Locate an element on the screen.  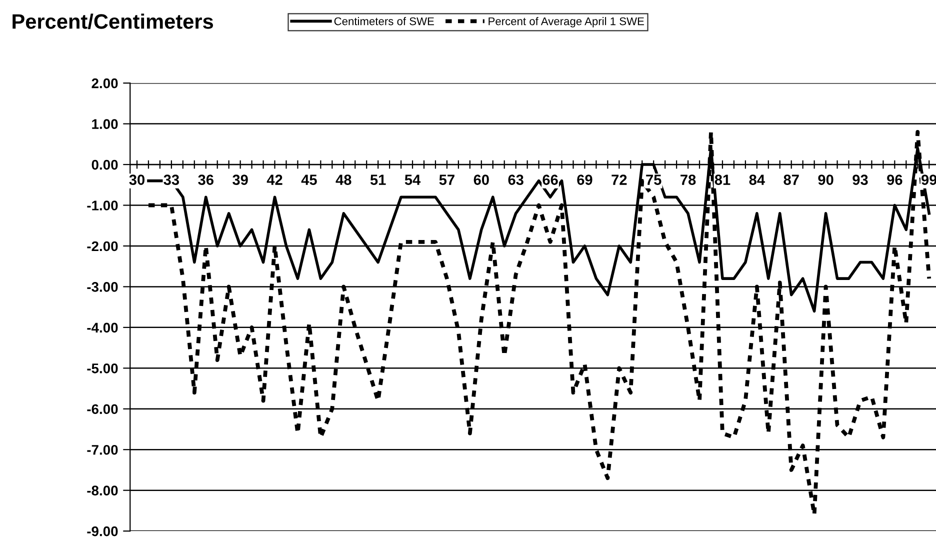
y-tick-label: -7.00 is located at coordinates (102, 449).